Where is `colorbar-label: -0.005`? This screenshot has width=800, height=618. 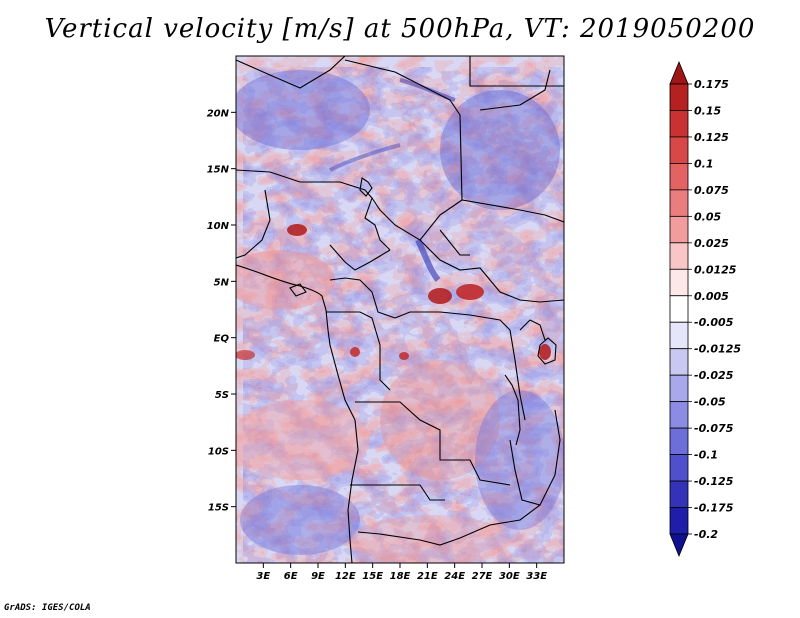
colorbar-label: -0.005 is located at coordinates (714, 322).